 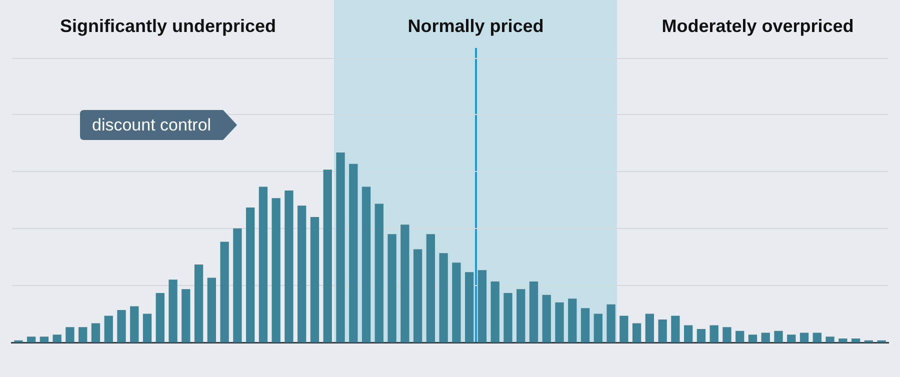 What do you see at coordinates (476, 26) in the screenshot?
I see `text: Normally priced` at bounding box center [476, 26].